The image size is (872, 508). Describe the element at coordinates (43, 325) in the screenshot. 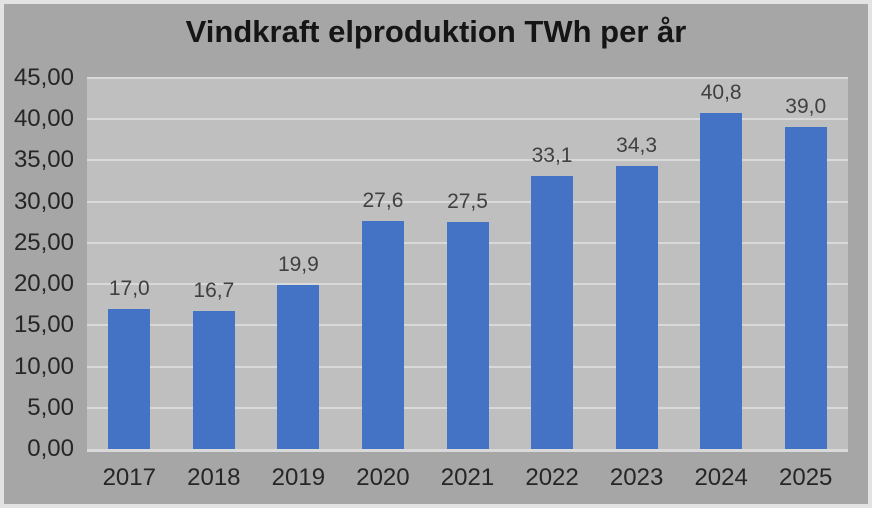

I see `y-tick-label: 15,00` at that location.